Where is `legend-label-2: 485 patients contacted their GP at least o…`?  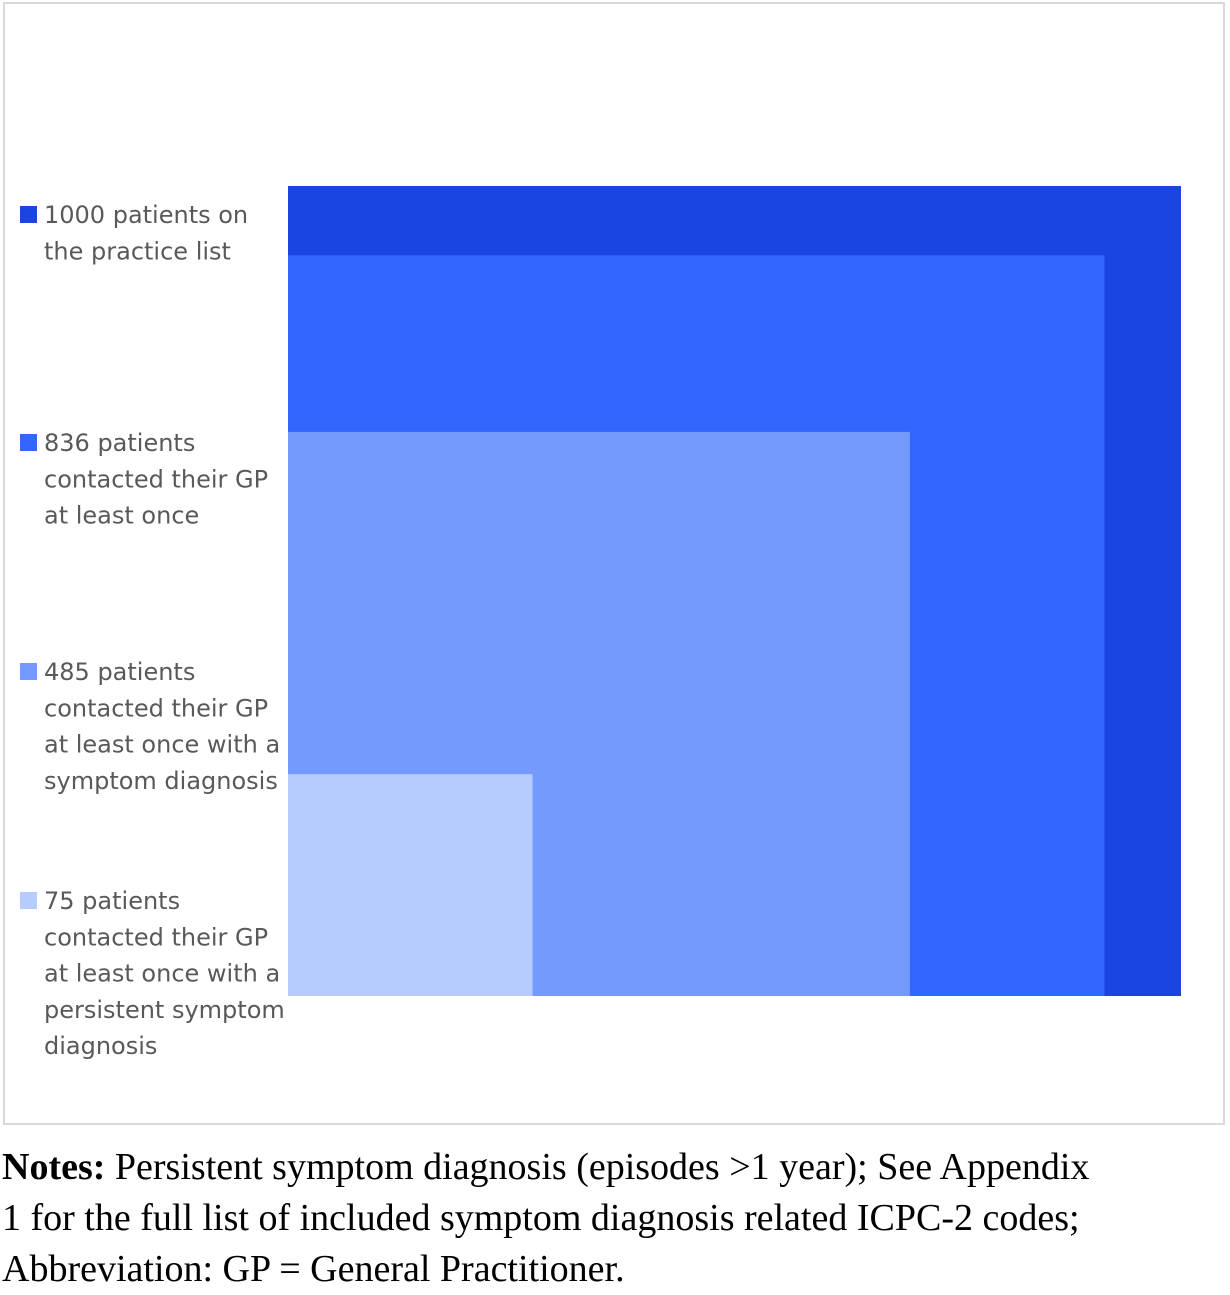 legend-label-2: 485 patients contacted their GP at least o… is located at coordinates (162, 726).